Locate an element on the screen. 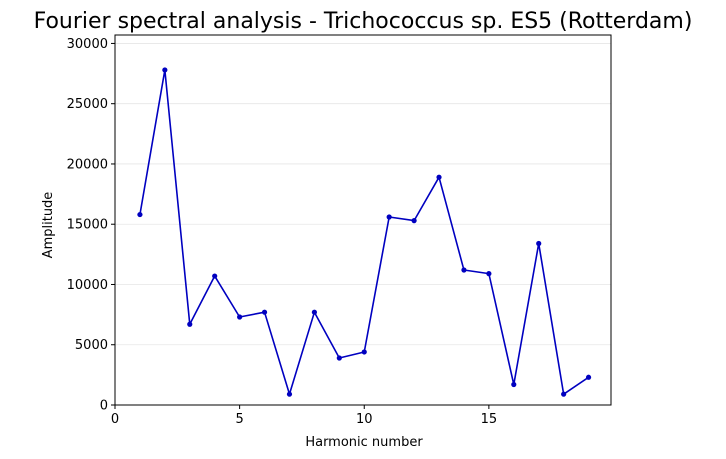 This screenshot has width=726, height=459. y-tick-label: 30000 is located at coordinates (87, 44).